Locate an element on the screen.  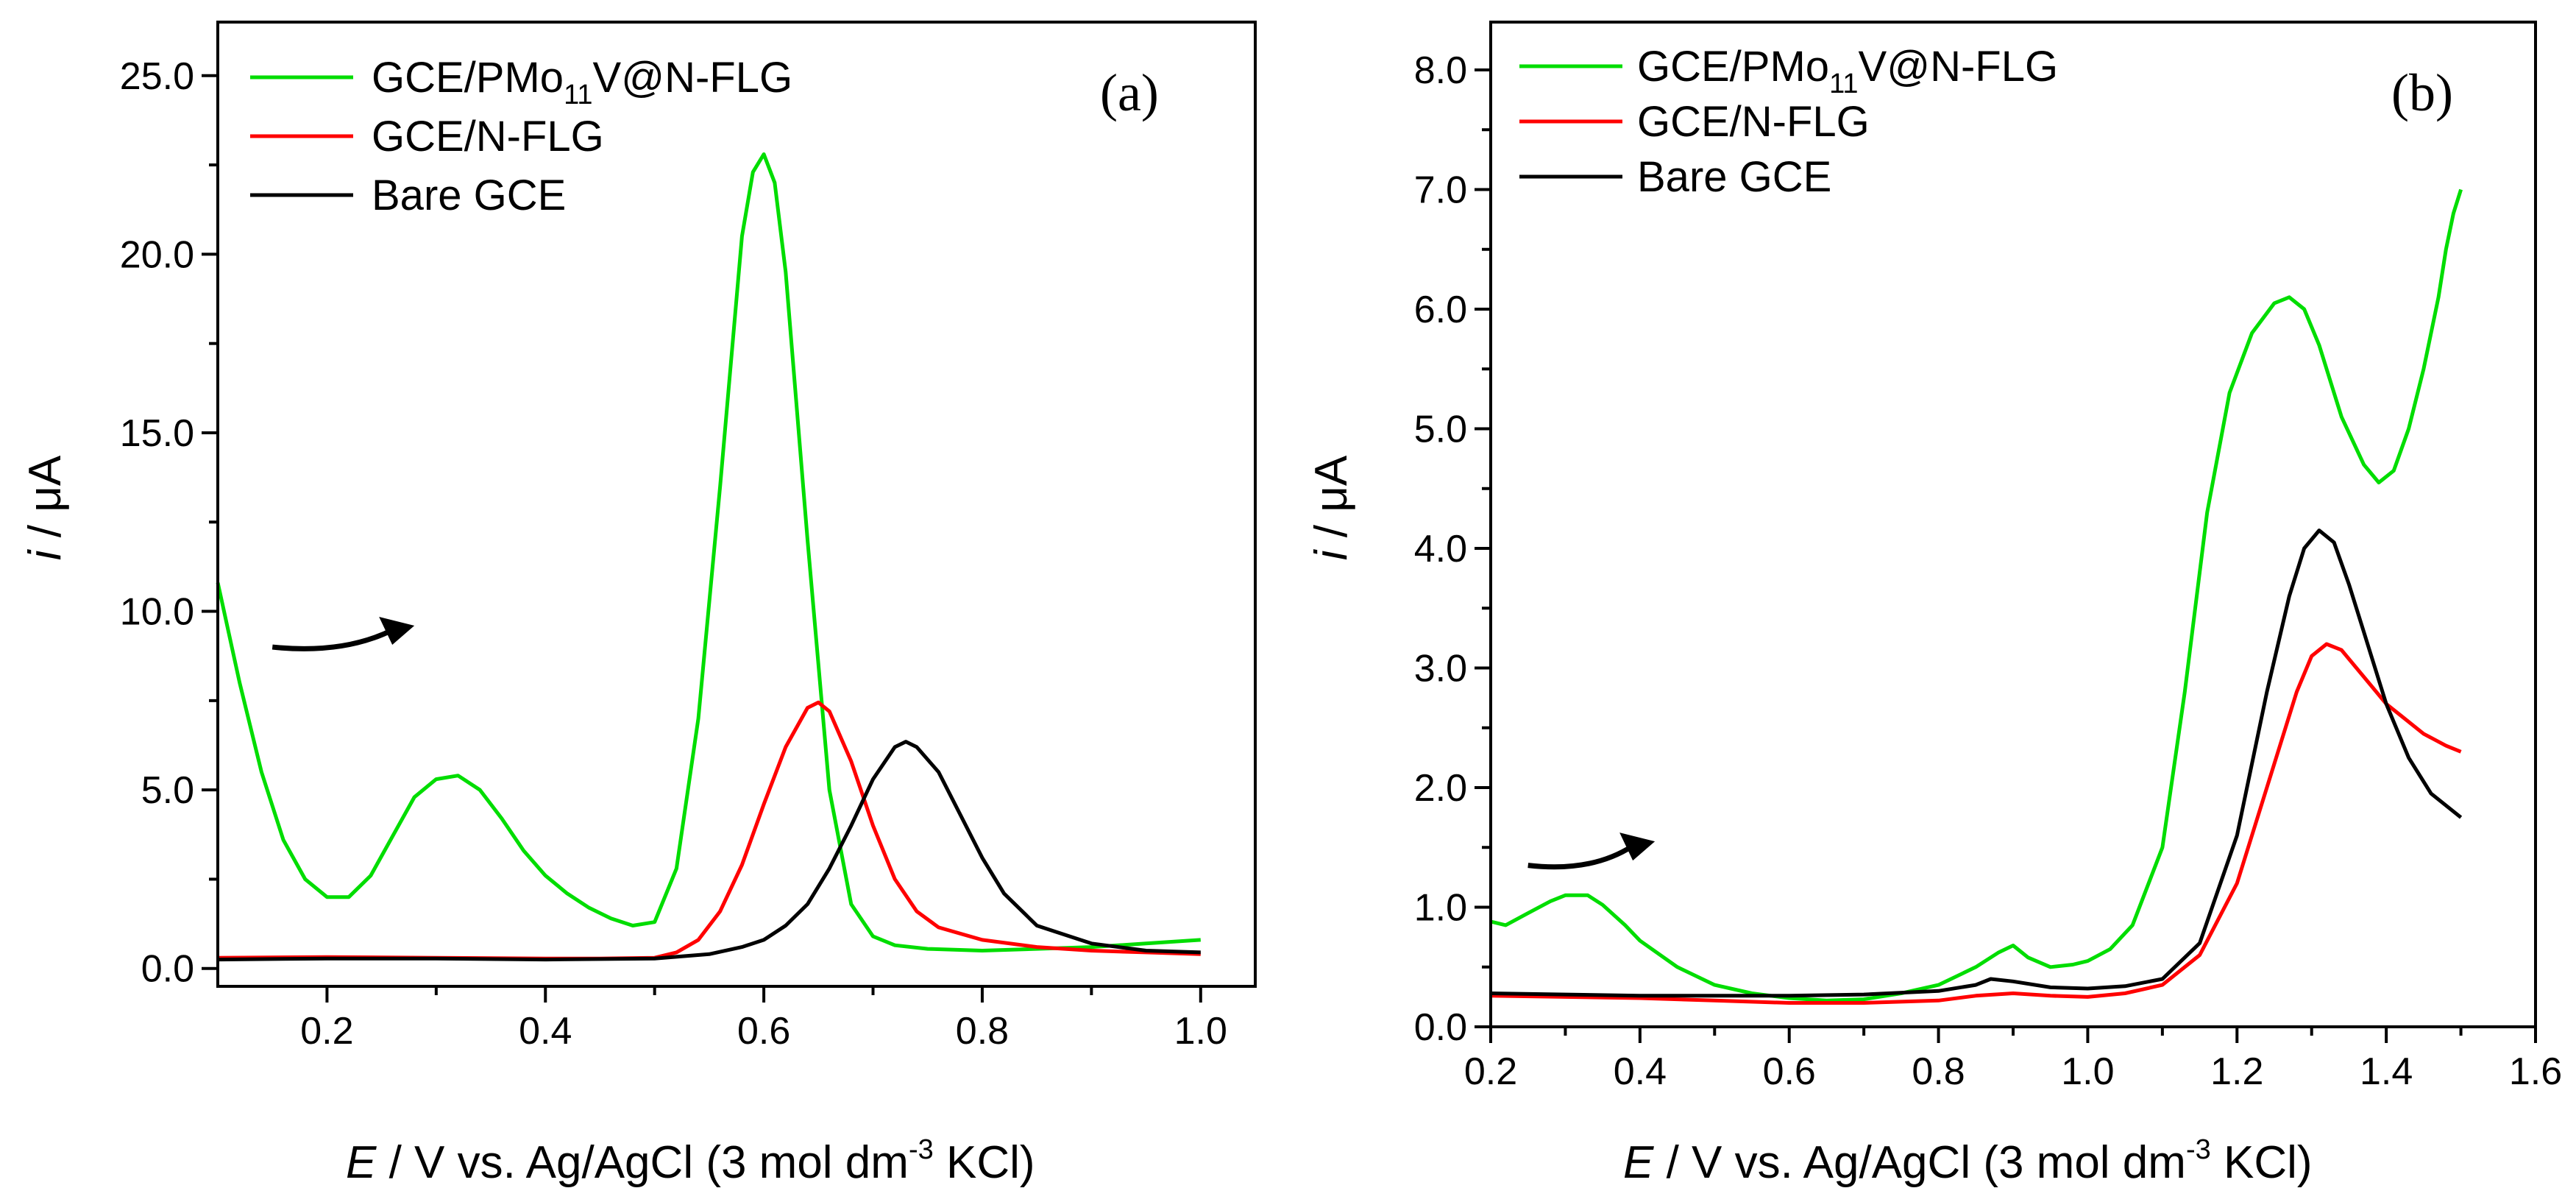
x-tick-label-b-6: 1.4 is located at coordinates (2386, 1071).